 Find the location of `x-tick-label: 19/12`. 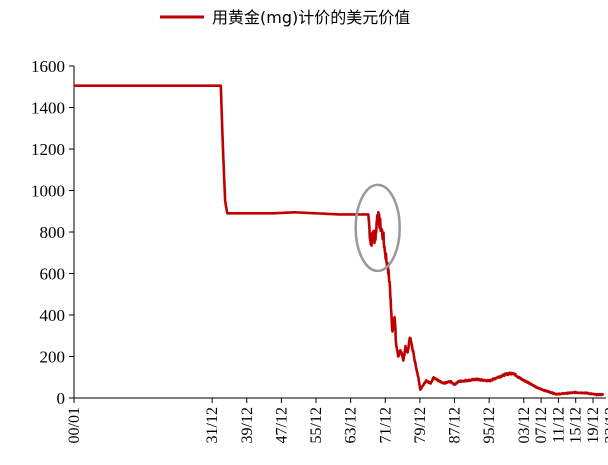

x-tick-label: 19/12 is located at coordinates (593, 425).